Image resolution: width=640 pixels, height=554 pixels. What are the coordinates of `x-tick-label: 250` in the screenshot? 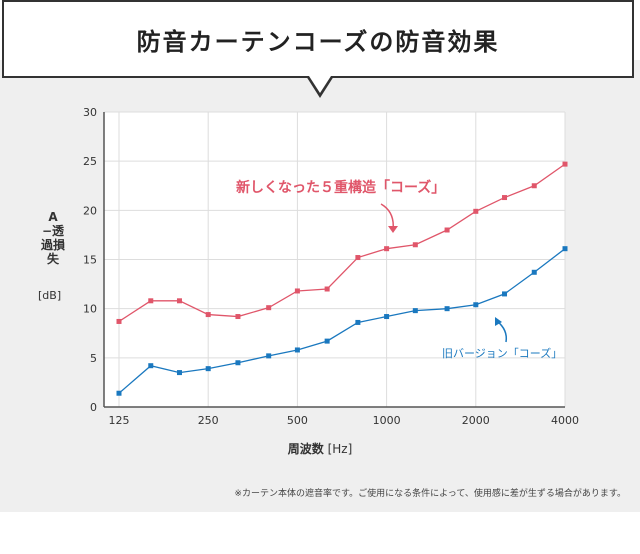 It's located at (208, 420).